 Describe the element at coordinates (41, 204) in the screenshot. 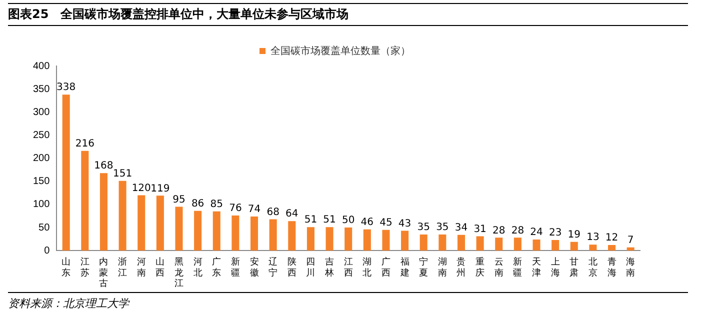

I see `y-tick-label: 100` at that location.